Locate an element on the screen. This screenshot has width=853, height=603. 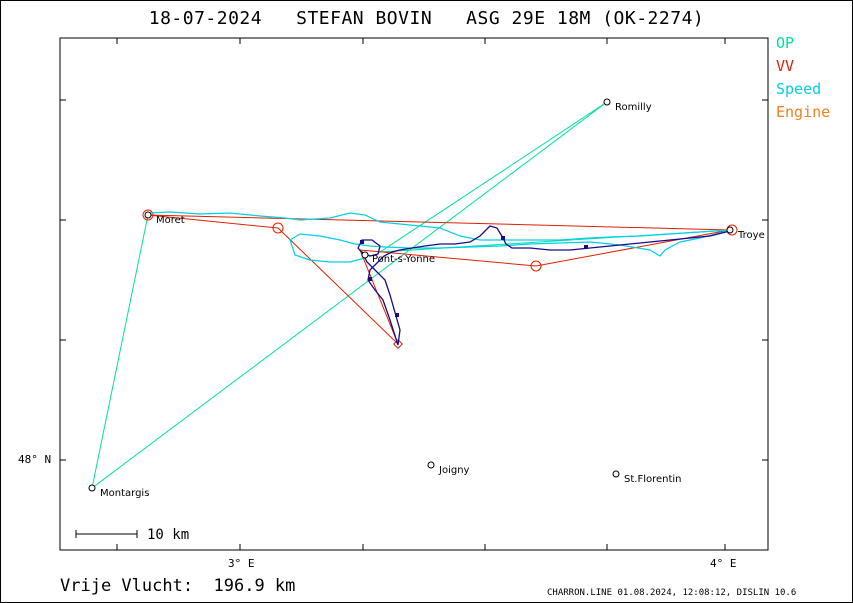
legend-speed: Speed is located at coordinates (799, 89).